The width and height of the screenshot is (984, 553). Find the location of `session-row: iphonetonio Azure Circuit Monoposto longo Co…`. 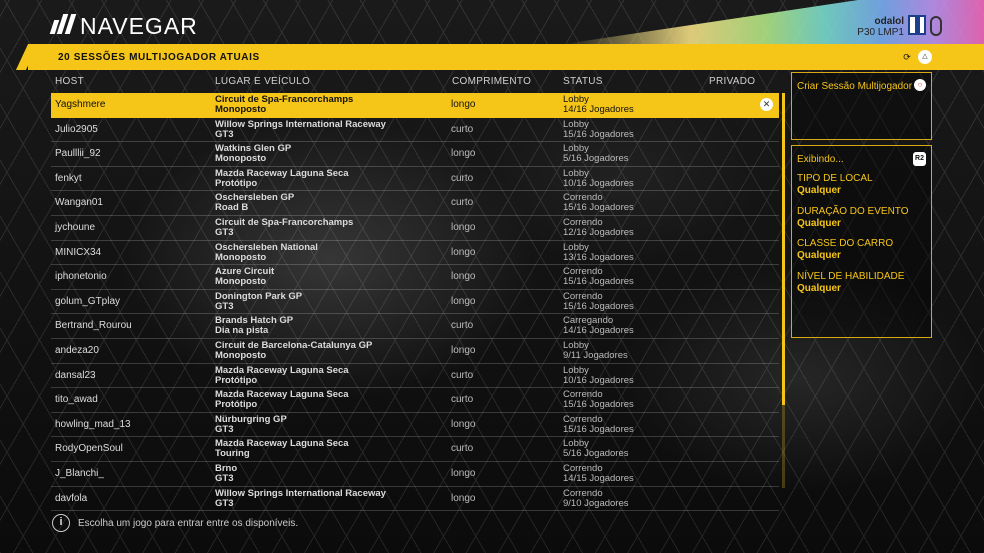

session-row: iphonetonio Azure Circuit Monoposto longo Co… is located at coordinates (415, 277).